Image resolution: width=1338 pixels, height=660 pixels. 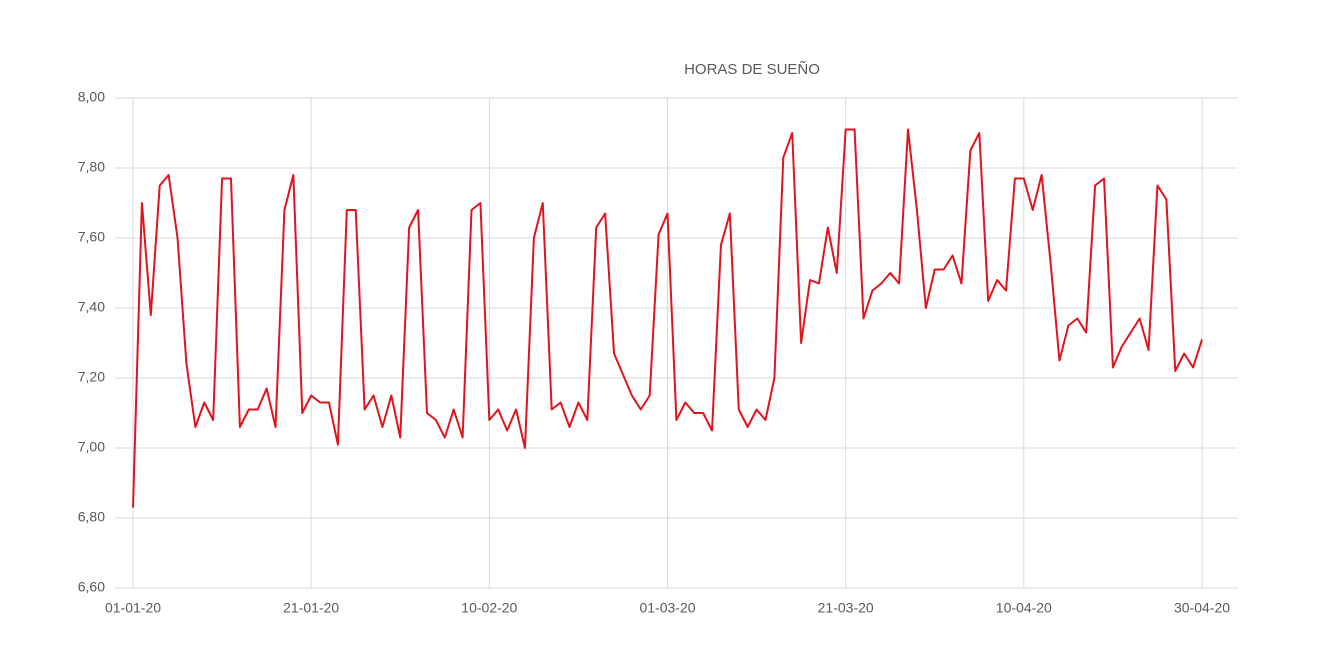 I want to click on x-tick-label: 30-04-20, so click(x=1202, y=608).